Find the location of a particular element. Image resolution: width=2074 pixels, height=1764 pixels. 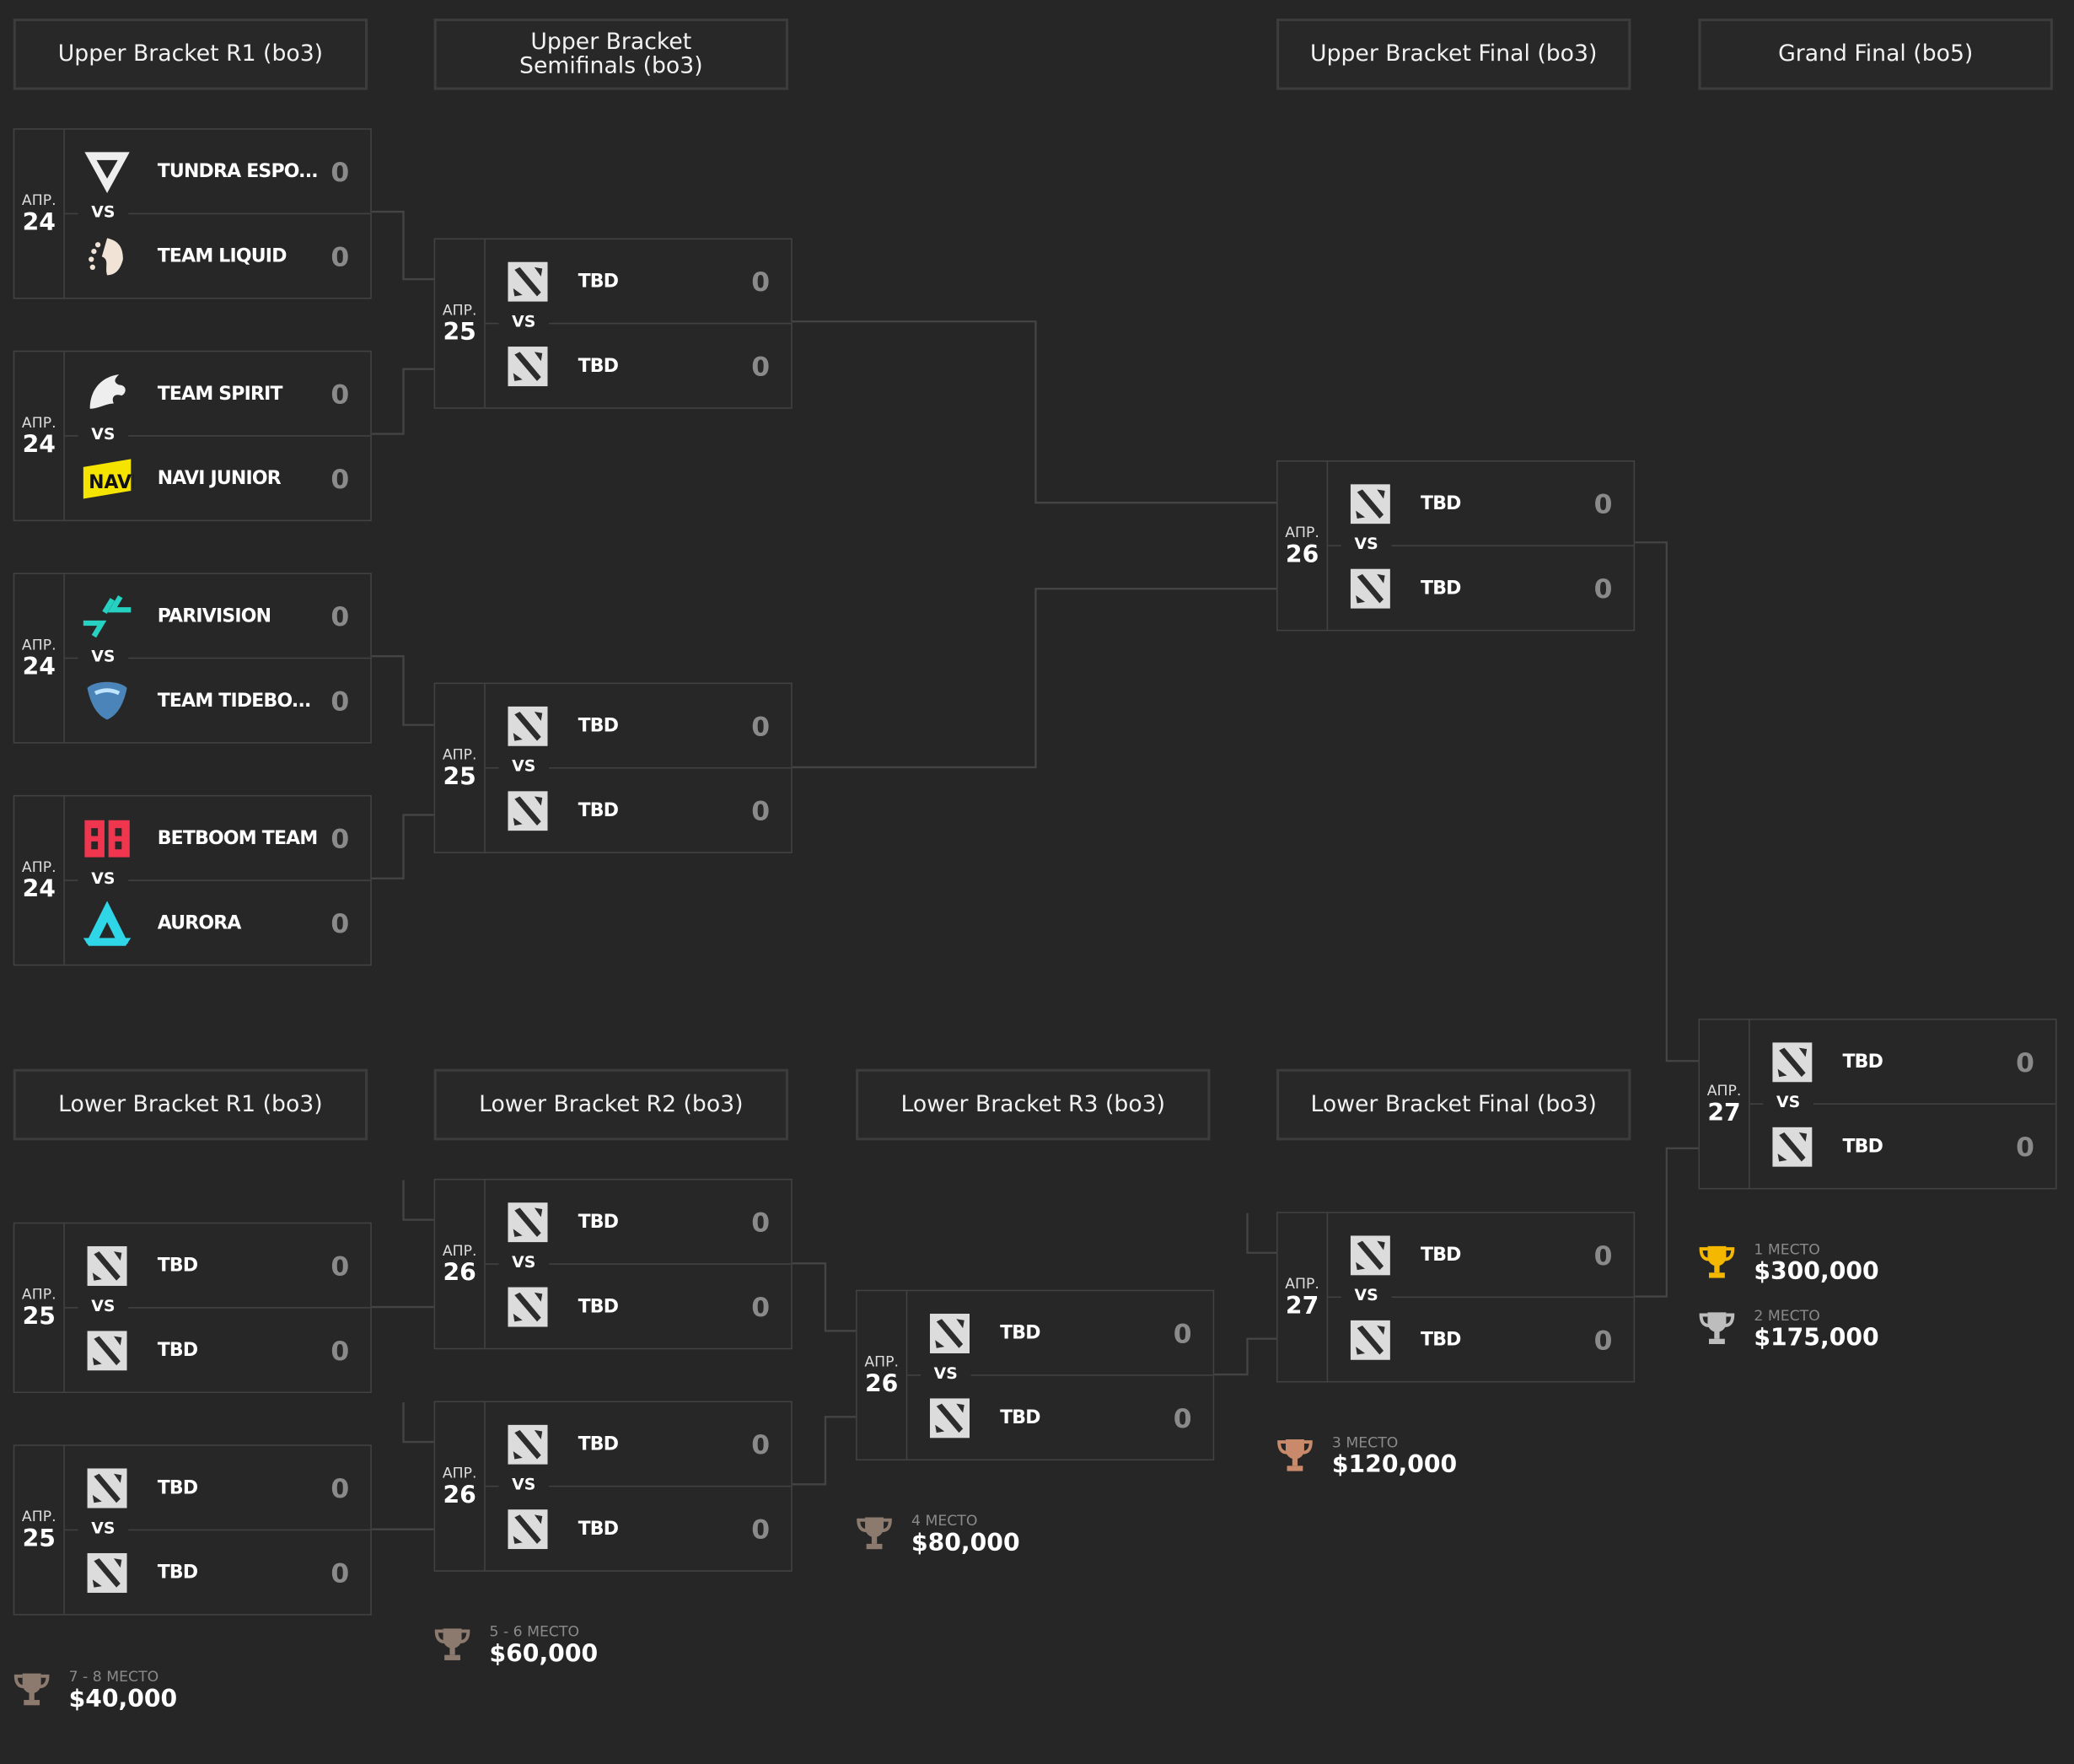

team-name: TEAM LIQUID is located at coordinates (222, 256).